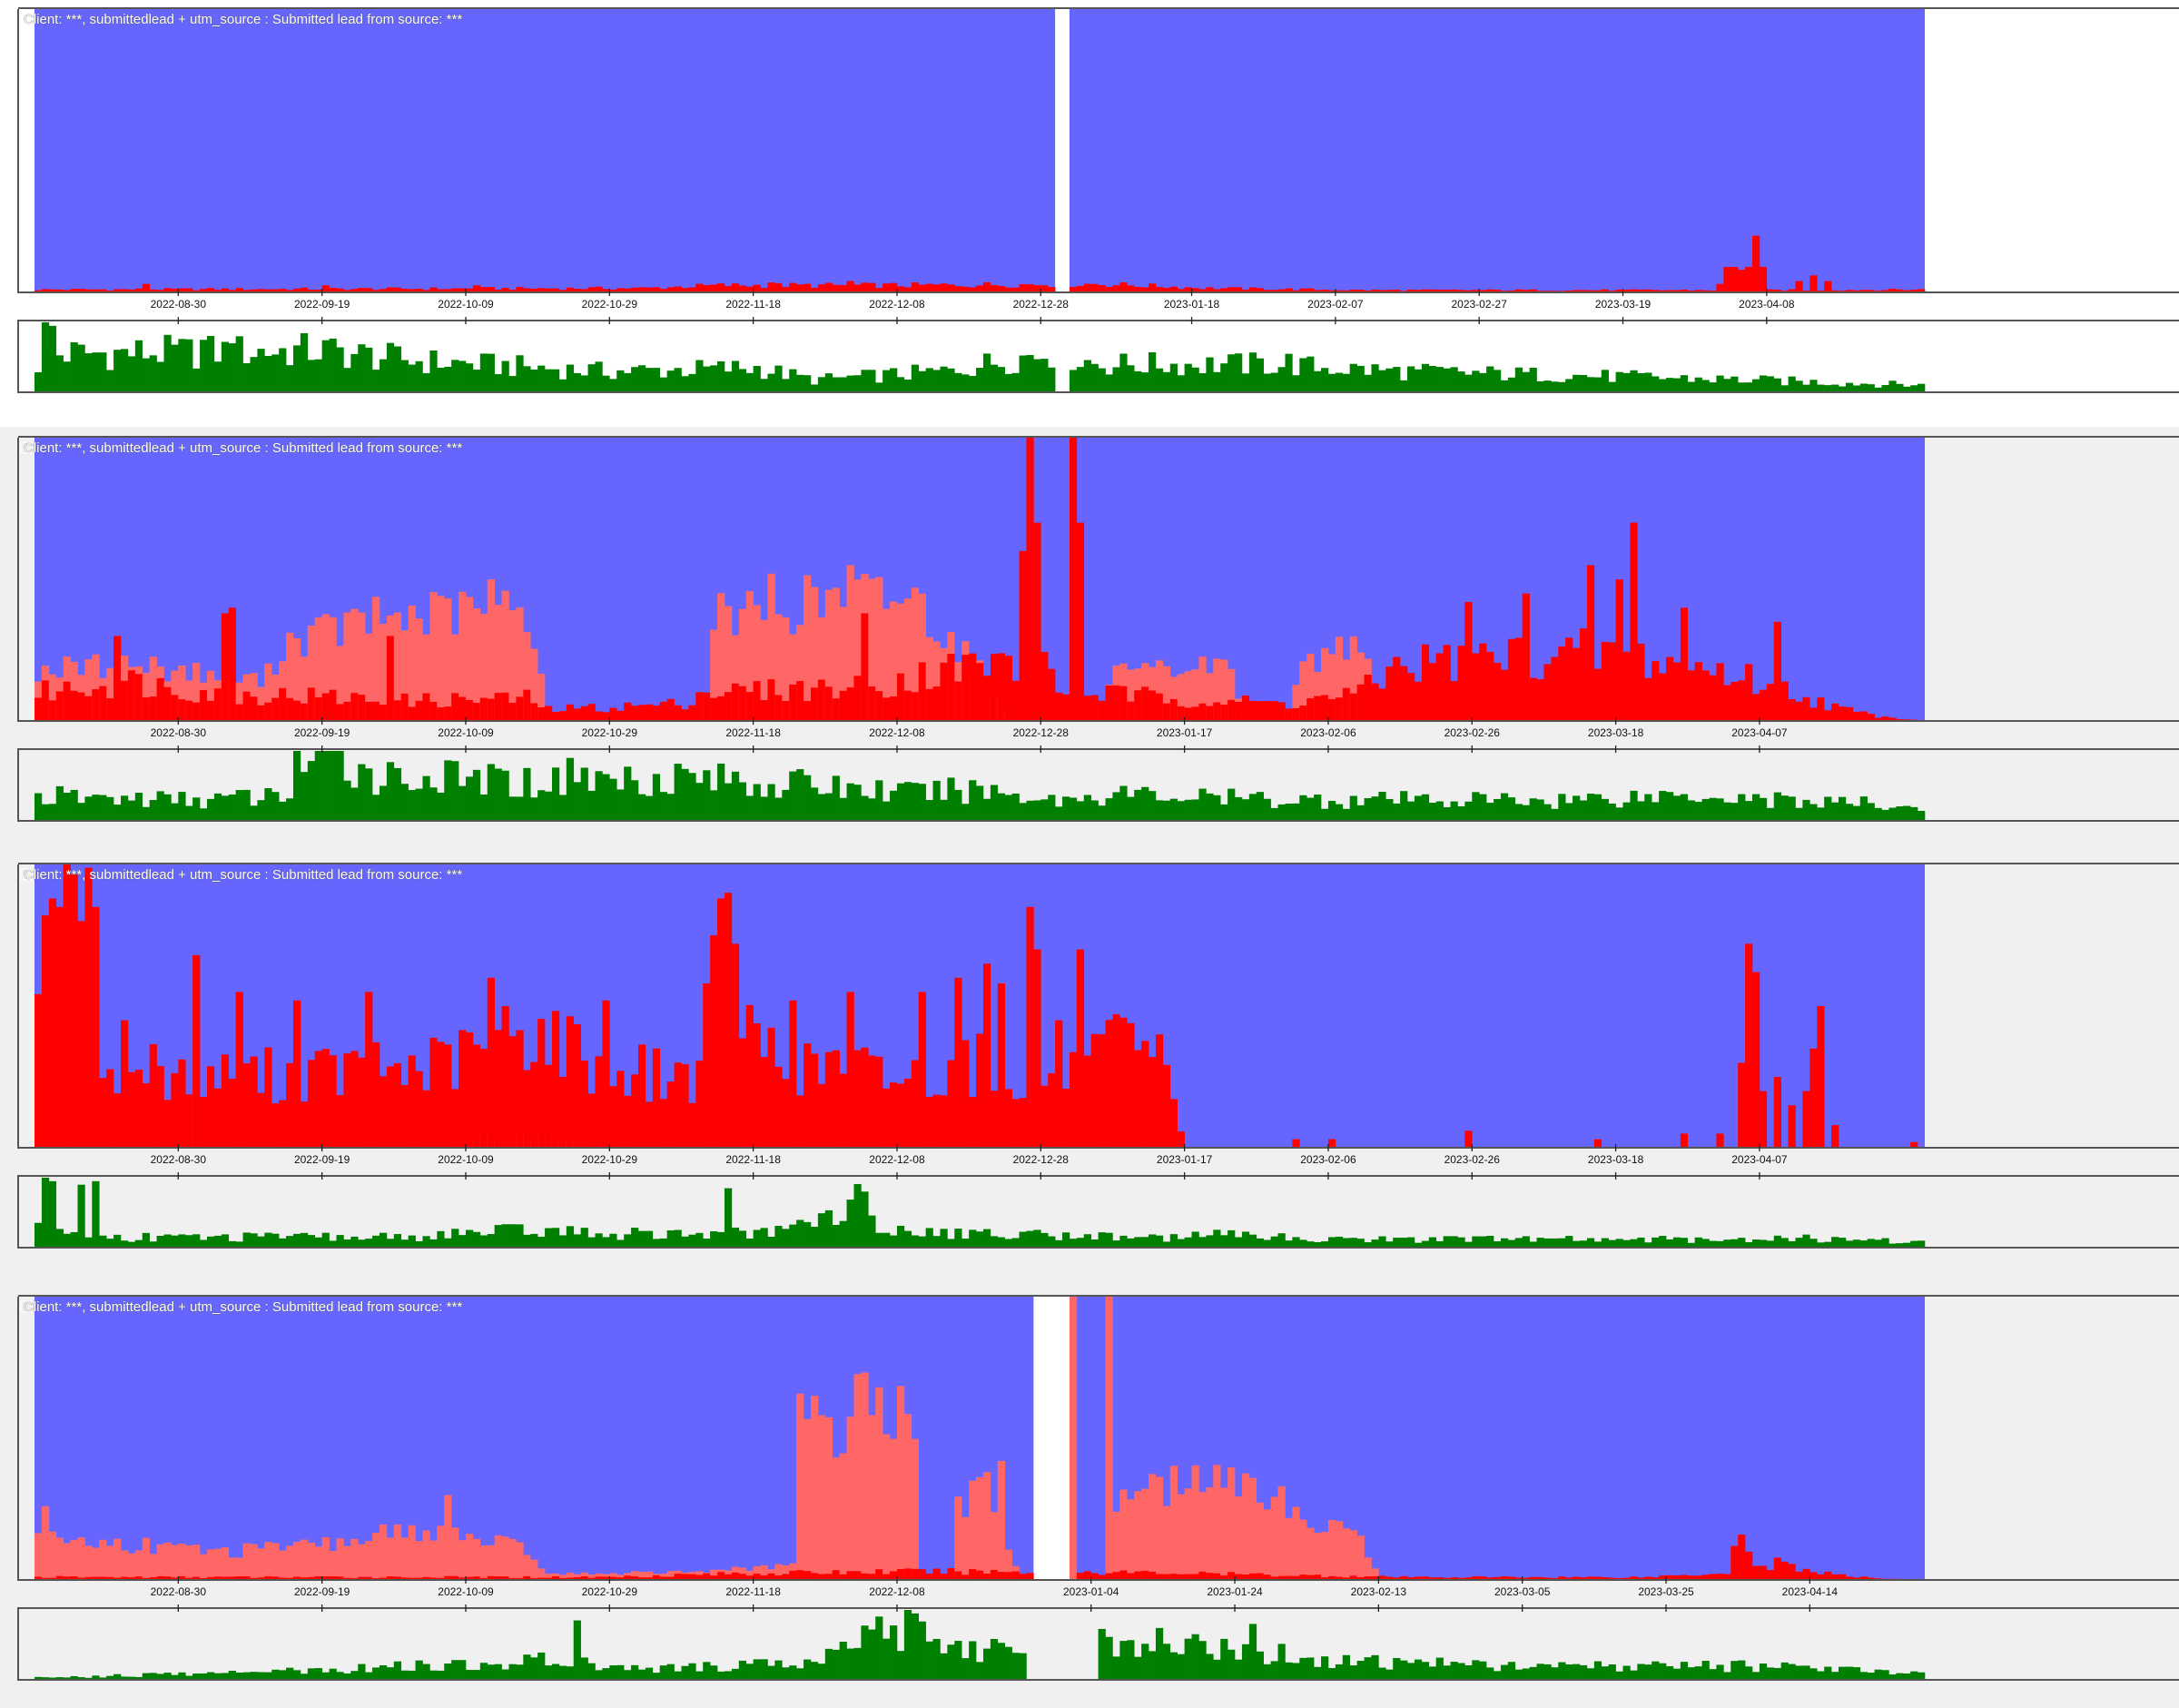  I want to click on x-tick-label: 2022-12-08, so click(897, 732).